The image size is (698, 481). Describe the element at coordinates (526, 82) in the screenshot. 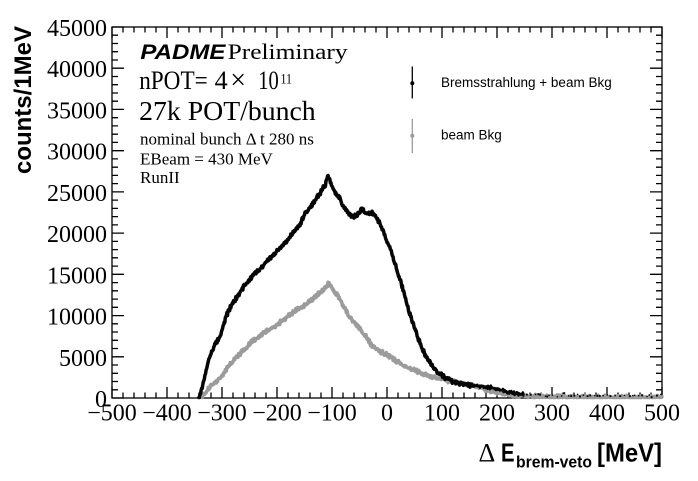

I see `svg-text: Bremsstrahlung + beam Bkg` at that location.